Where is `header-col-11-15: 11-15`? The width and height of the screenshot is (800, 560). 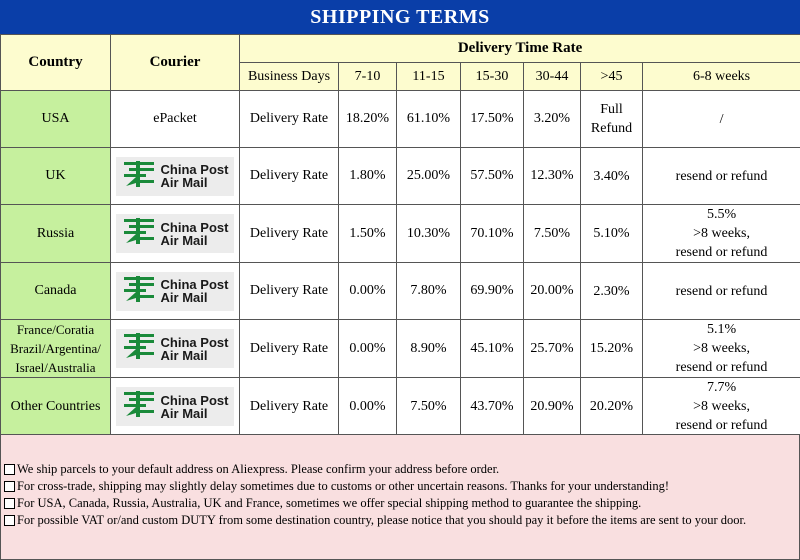 header-col-11-15: 11-15 is located at coordinates (428, 76).